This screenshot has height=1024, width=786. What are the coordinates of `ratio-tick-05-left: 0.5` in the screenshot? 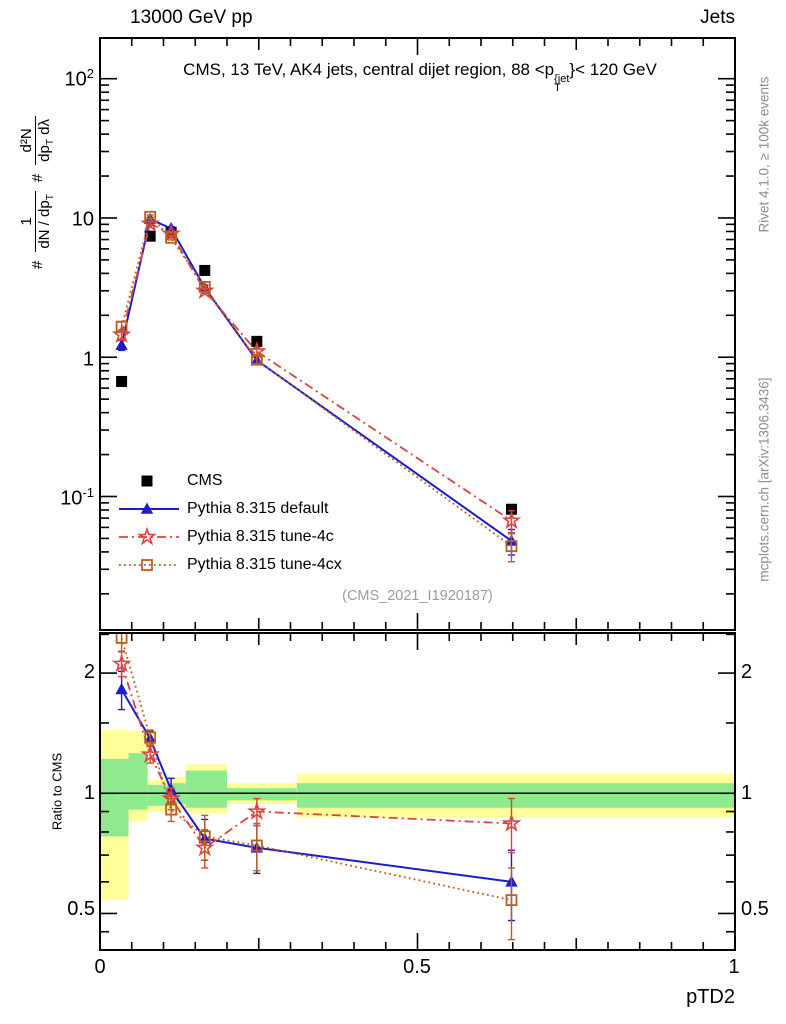 It's located at (81, 909).